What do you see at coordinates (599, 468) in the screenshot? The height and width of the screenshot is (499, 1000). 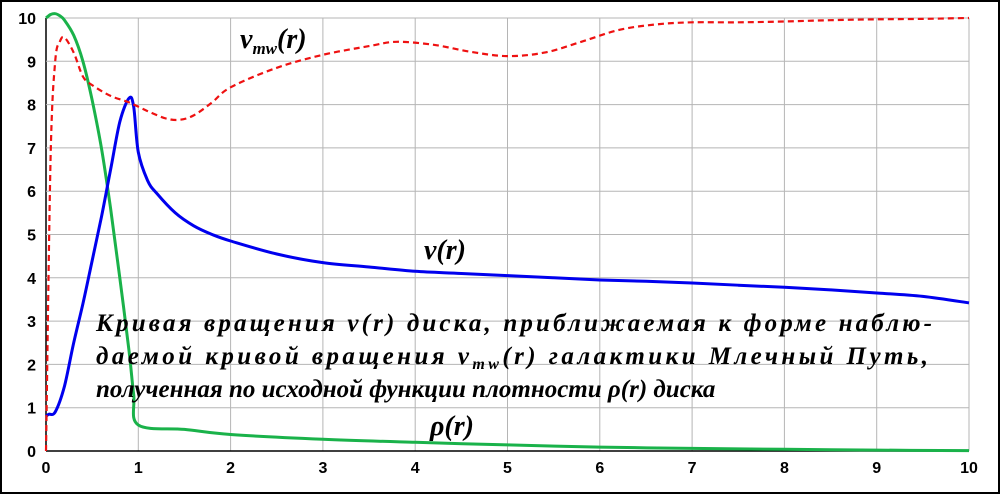 I see `x-tick-label: 6` at bounding box center [599, 468].